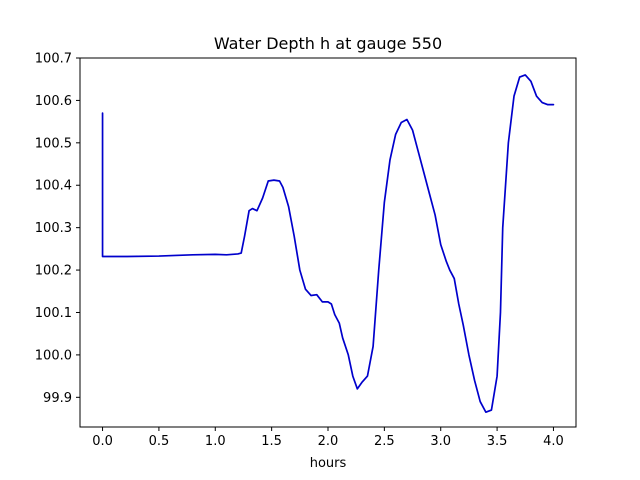 The width and height of the screenshot is (640, 480). What do you see at coordinates (553, 441) in the screenshot?
I see `x-tick-label: 4.0` at bounding box center [553, 441].